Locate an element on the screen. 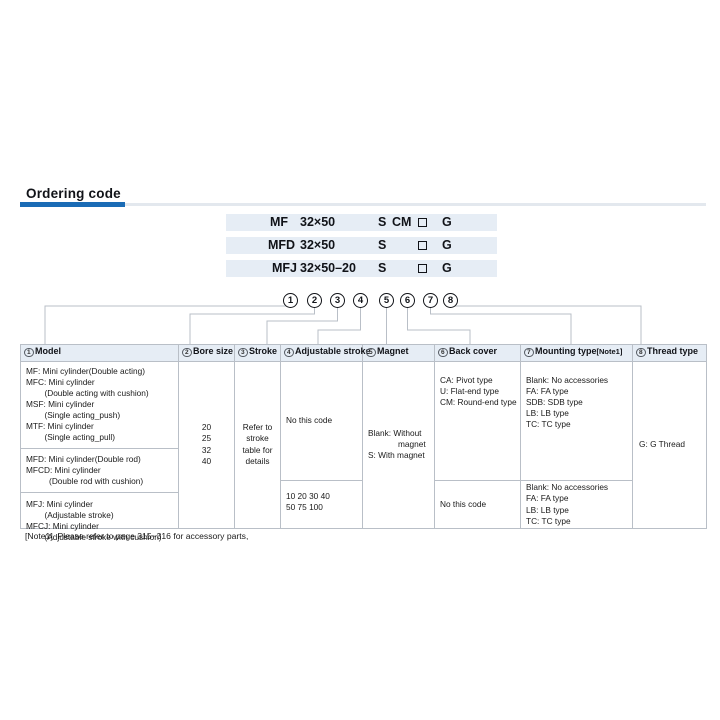 This screenshot has width=720, height=720. column-header-adjustable-stroke: 4 Adjustable stroke is located at coordinates (325, 353).